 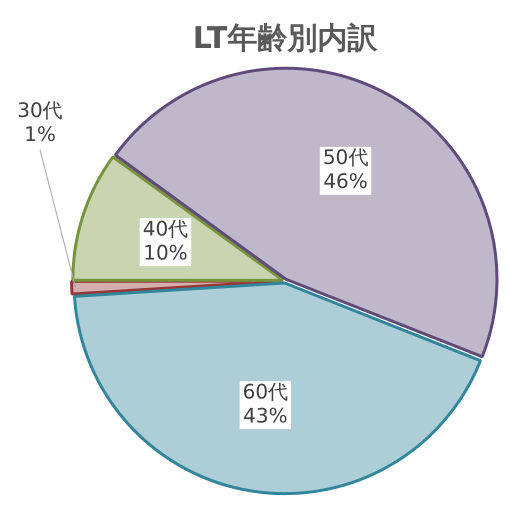 What do you see at coordinates (265, 391) in the screenshot?
I see `slice-label: 60代` at bounding box center [265, 391].